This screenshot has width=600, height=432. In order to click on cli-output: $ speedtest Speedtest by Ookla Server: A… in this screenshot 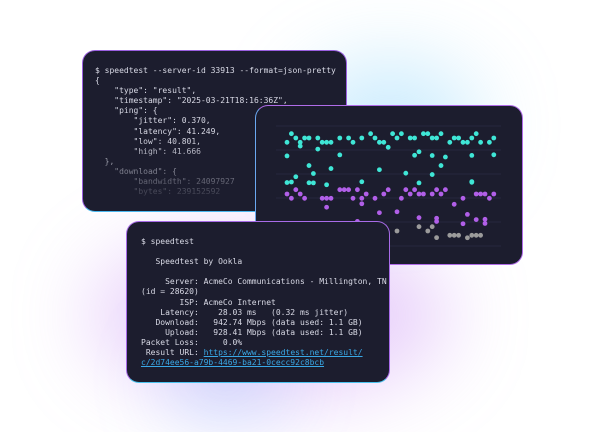, I will do `click(264, 302)`.